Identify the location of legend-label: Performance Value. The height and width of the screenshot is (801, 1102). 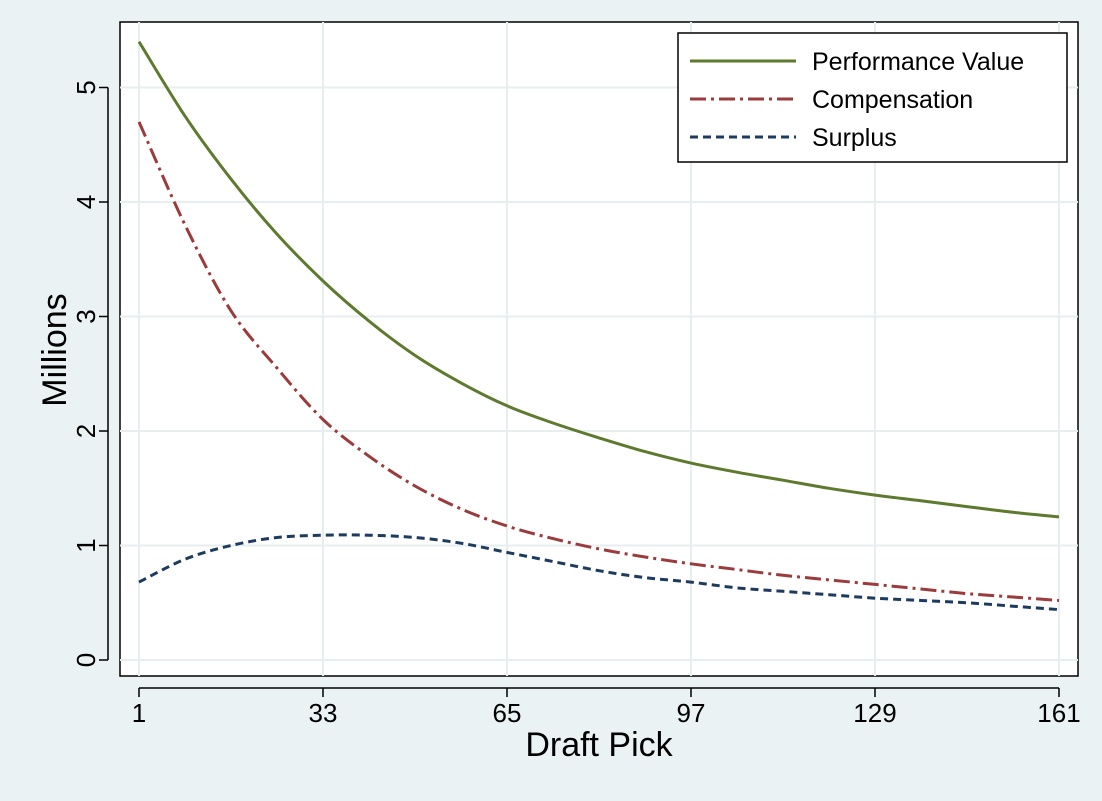
(918, 62).